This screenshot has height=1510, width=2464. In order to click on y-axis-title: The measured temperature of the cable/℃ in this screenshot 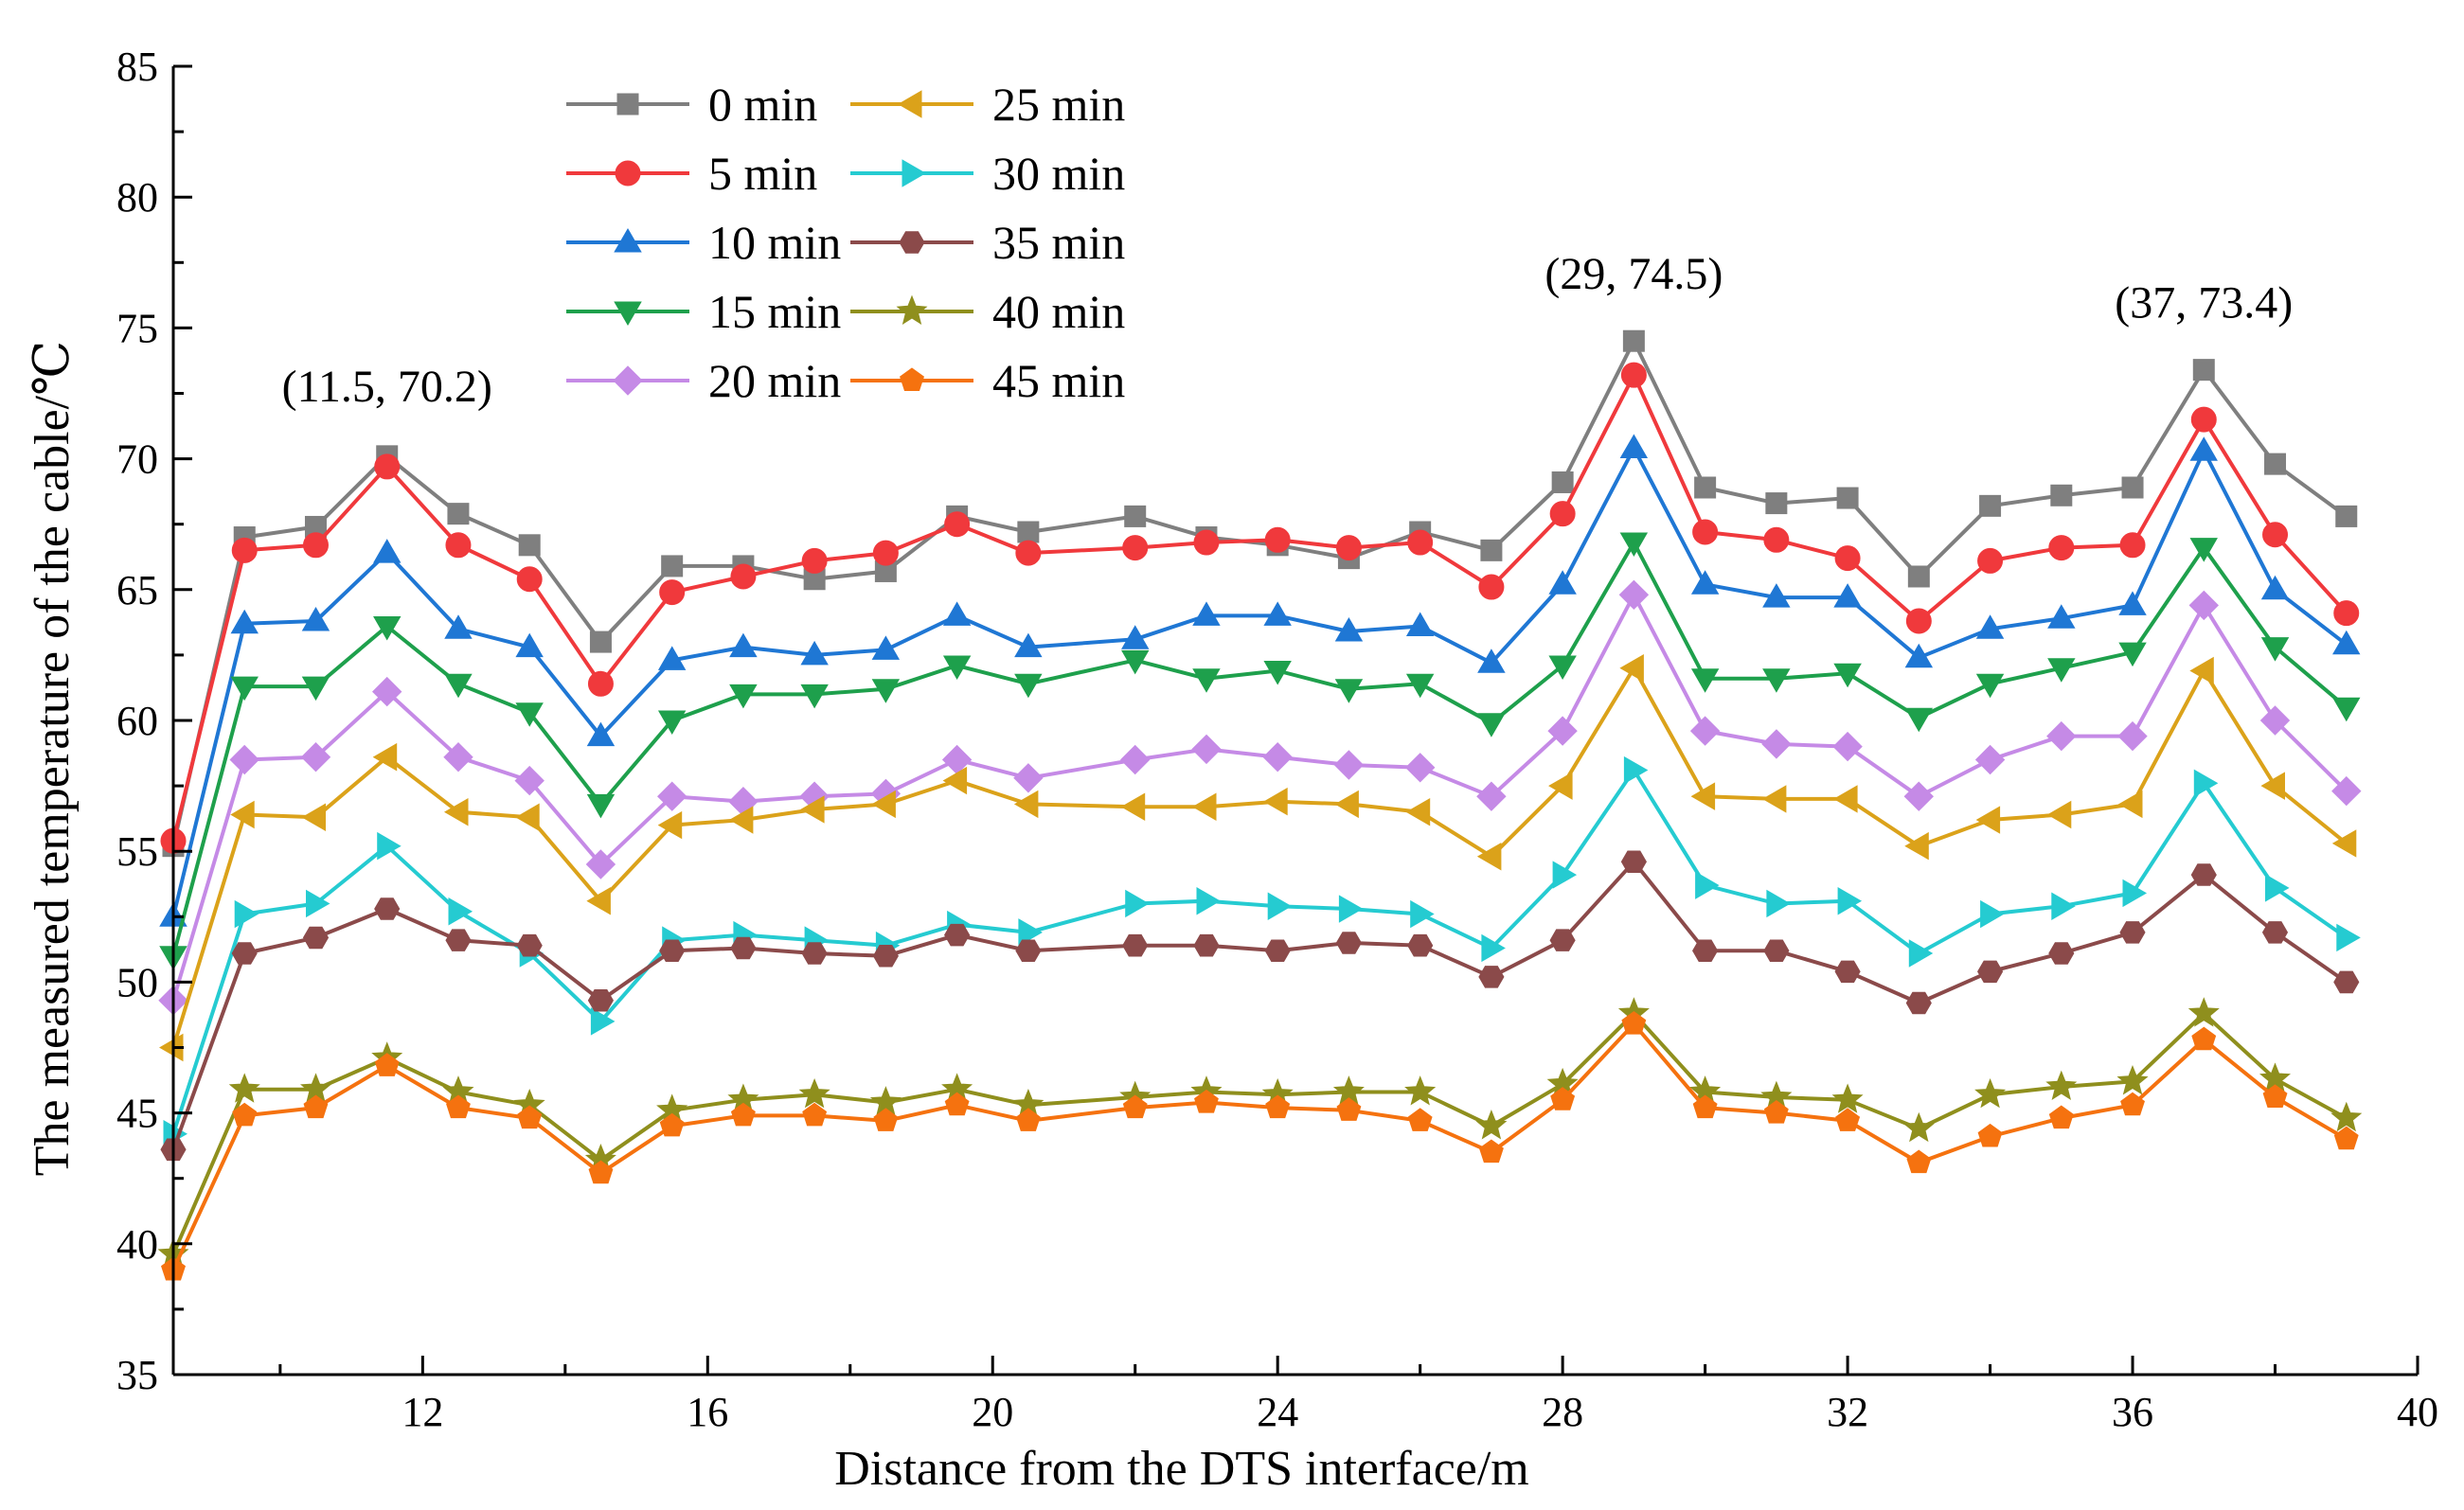, I will do `click(53, 759)`.